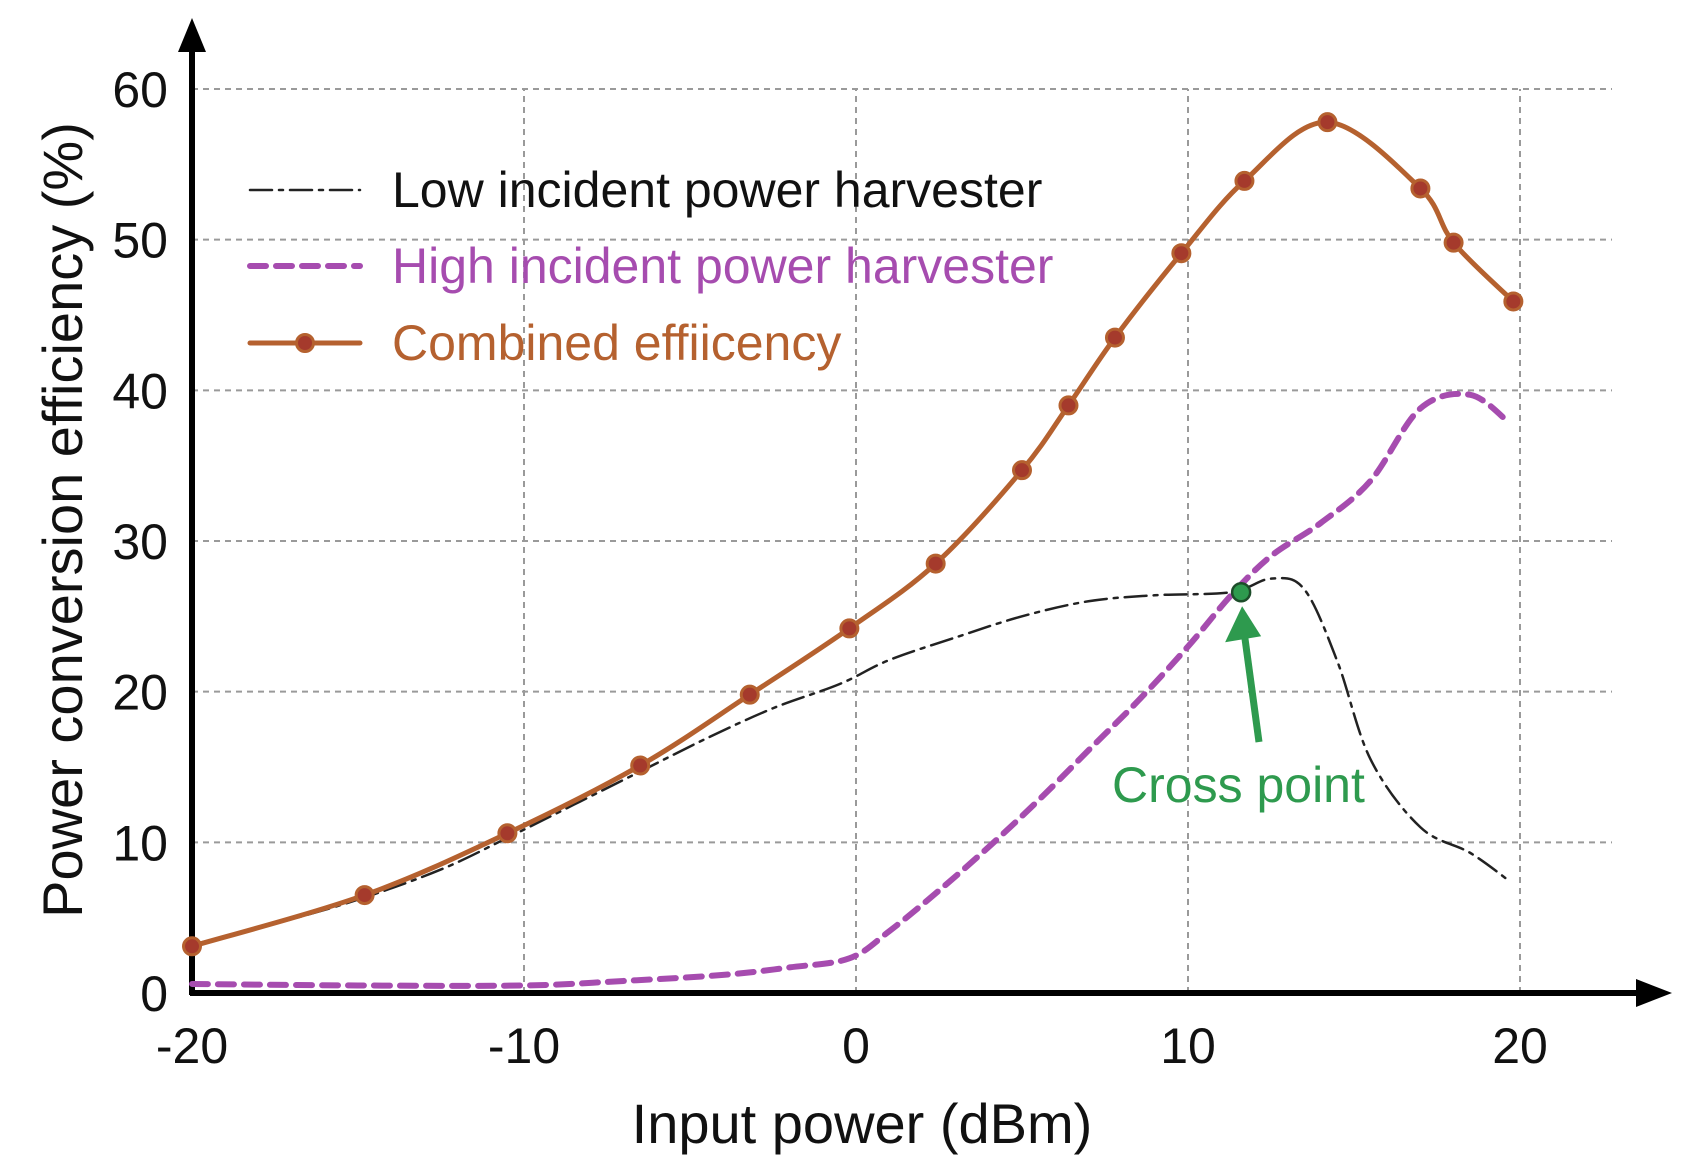 The width and height of the screenshot is (1694, 1171). Describe the element at coordinates (62, 520) in the screenshot. I see `y-axis-title: Power conversion efficiency (%)` at that location.